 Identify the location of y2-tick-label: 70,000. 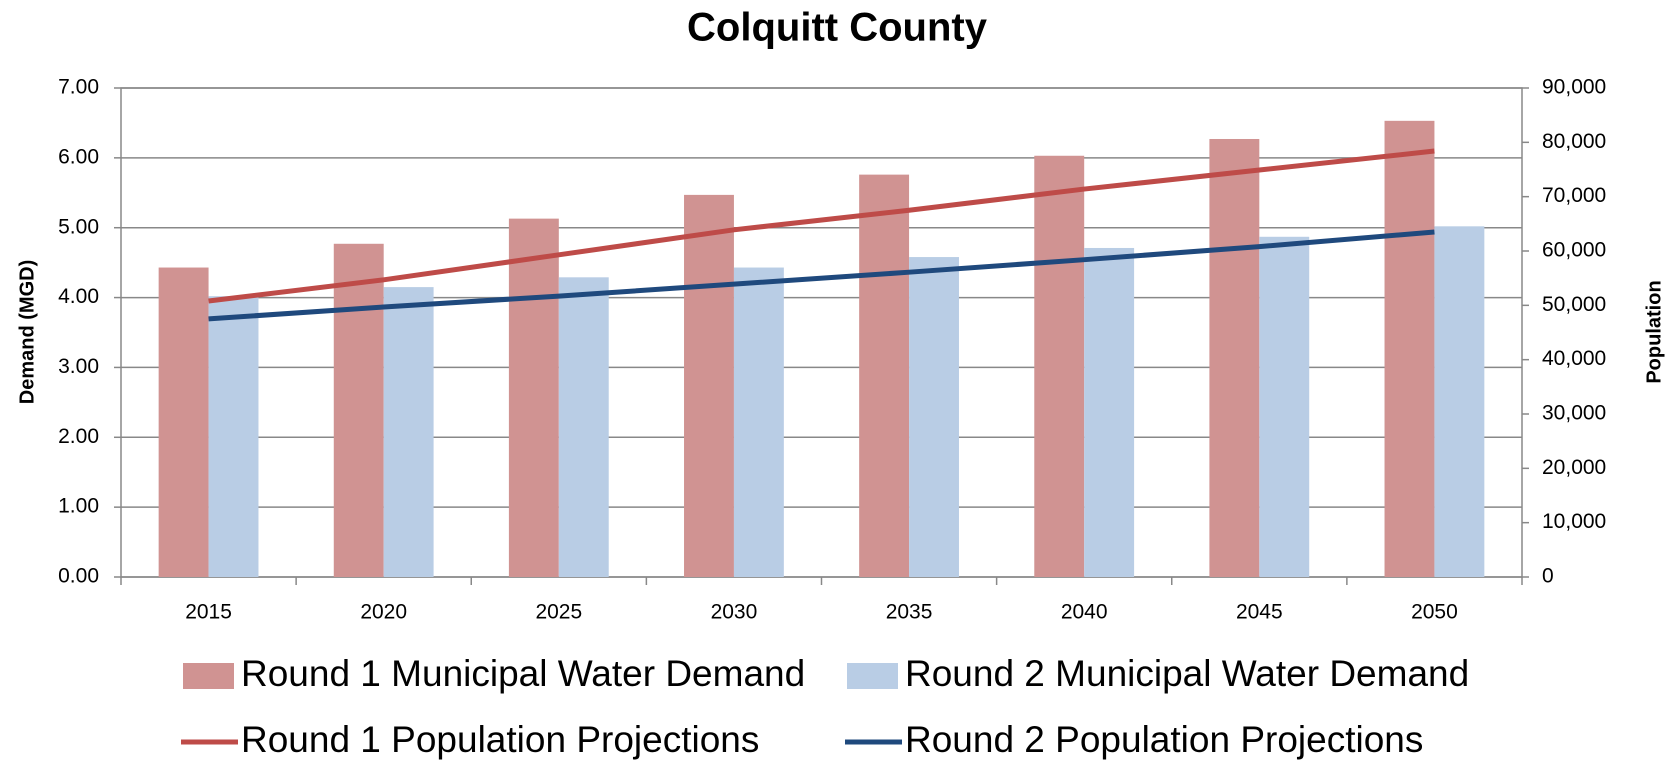
(1574, 195).